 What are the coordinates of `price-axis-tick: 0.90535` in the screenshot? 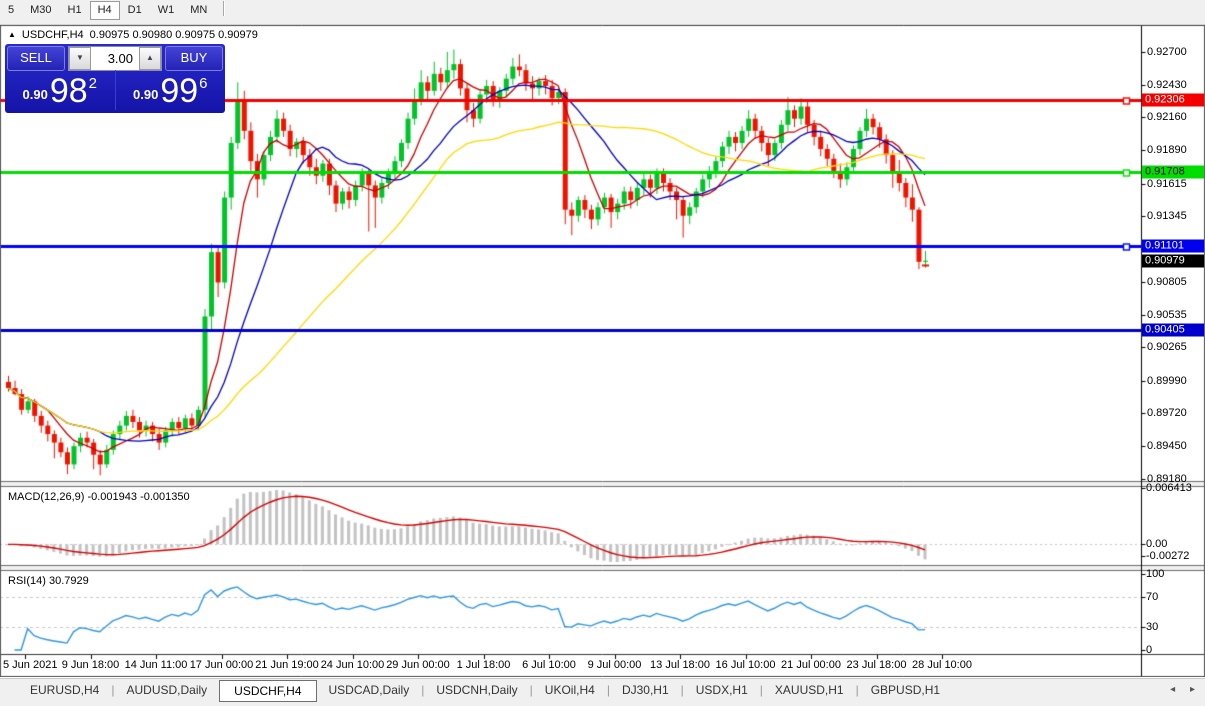 It's located at (1167, 314).